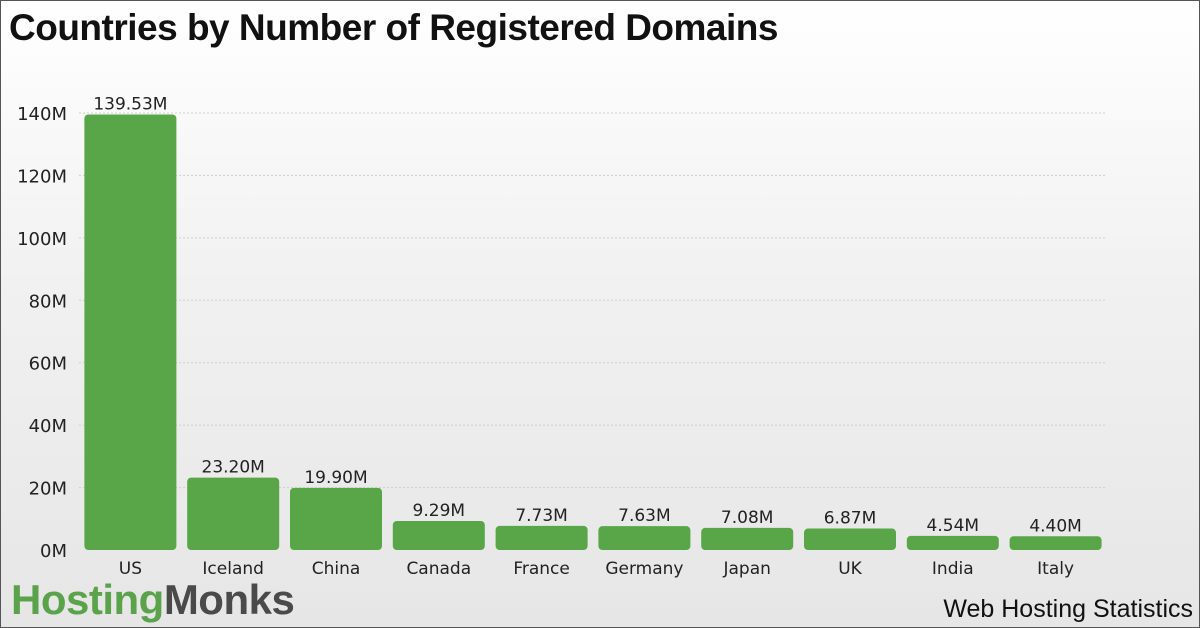 The width and height of the screenshot is (1200, 628). Describe the element at coordinates (42, 176) in the screenshot. I see `y-tick-label: 120M` at that location.